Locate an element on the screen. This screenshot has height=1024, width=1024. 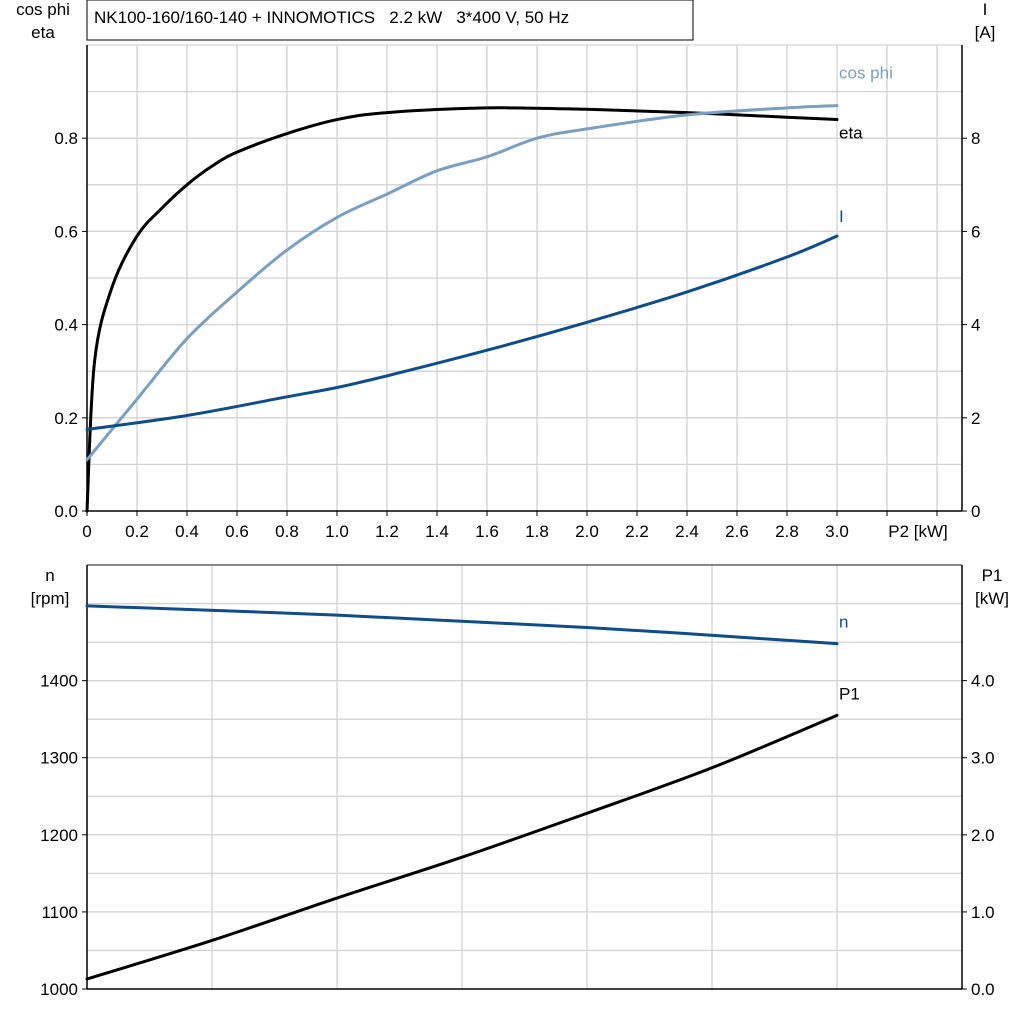
x-tick-label: 0.4 is located at coordinates (187, 531).